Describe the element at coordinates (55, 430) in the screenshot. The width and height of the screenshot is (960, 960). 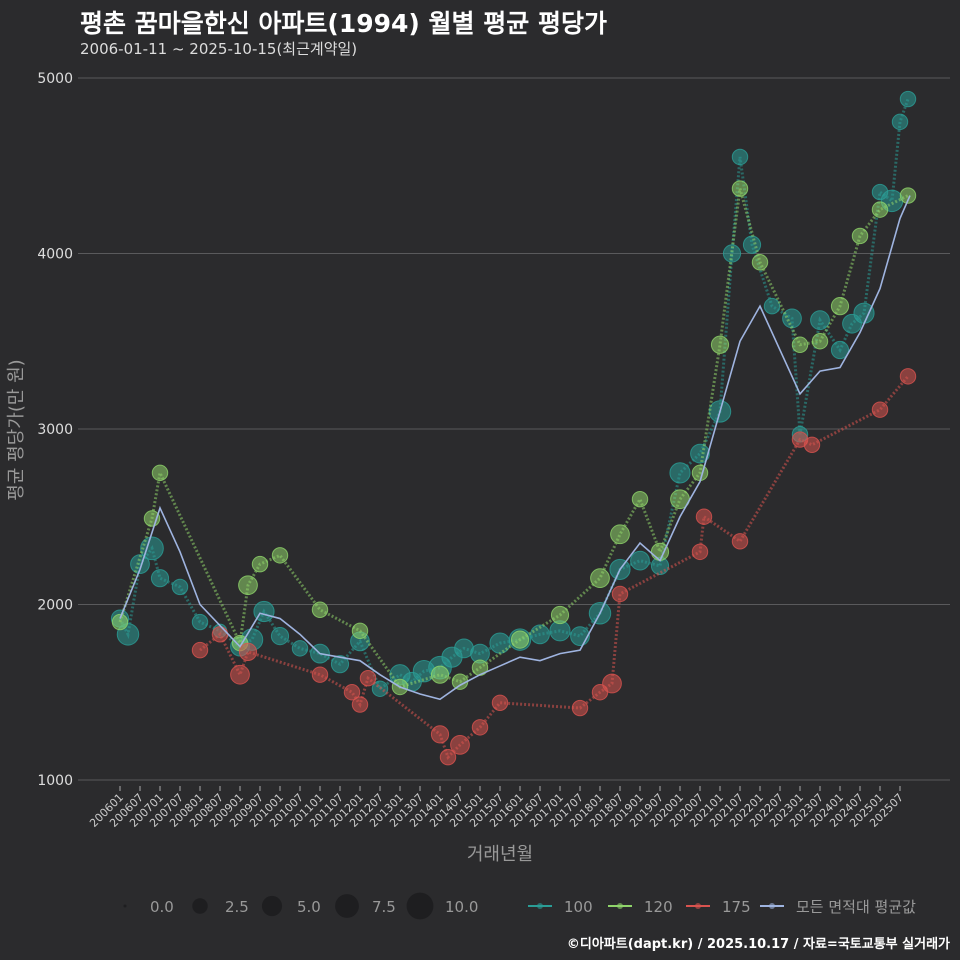
I see `y-tick-label: 3000` at that location.